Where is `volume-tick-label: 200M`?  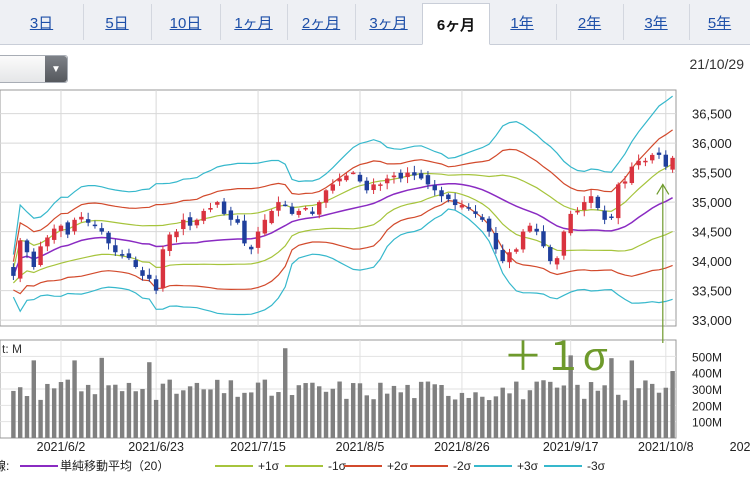
volume-tick-label: 200M is located at coordinates (707, 406).